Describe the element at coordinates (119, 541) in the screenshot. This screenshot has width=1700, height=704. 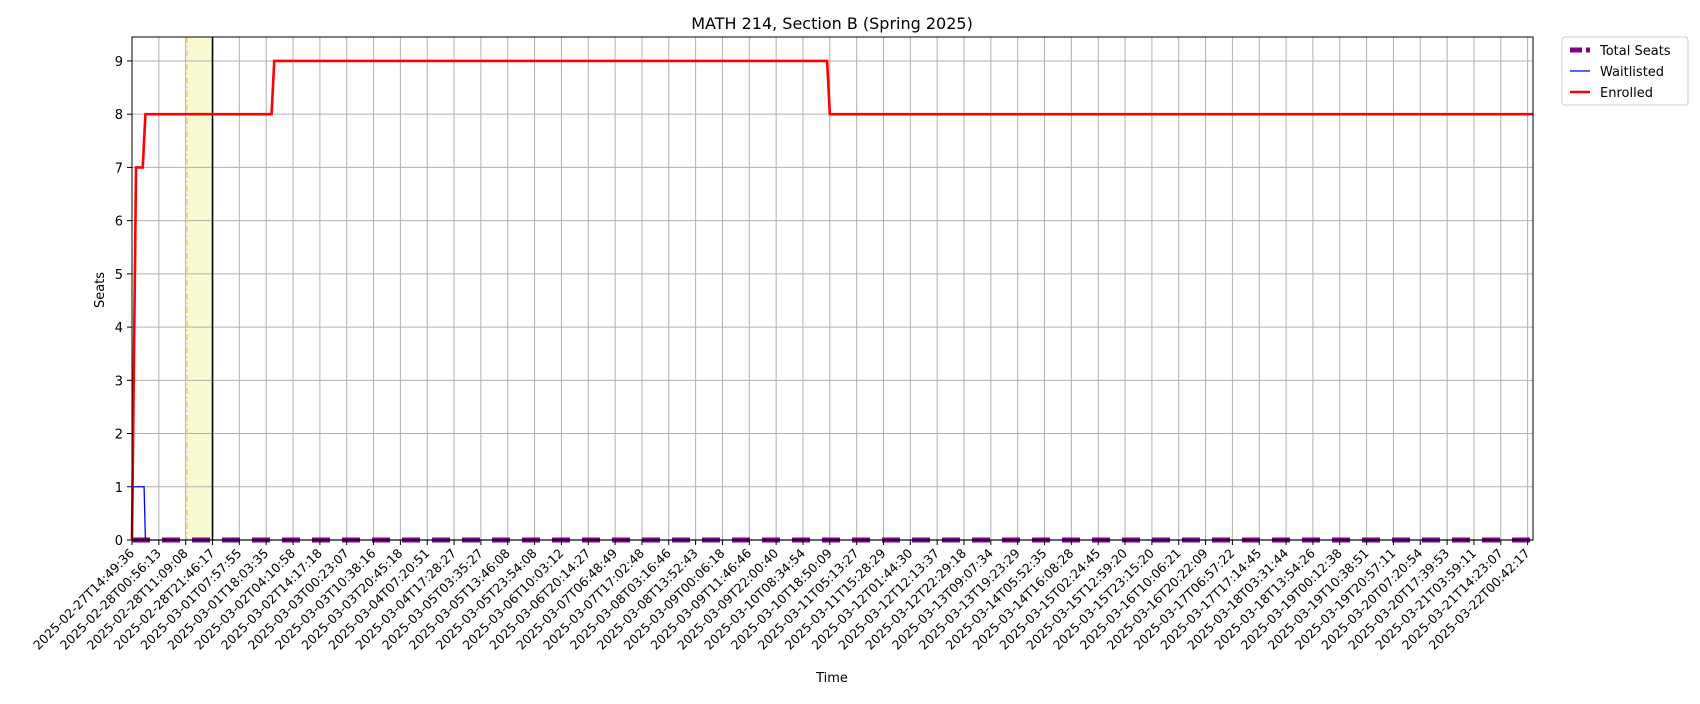
I see `y-tick-label: 0` at that location.